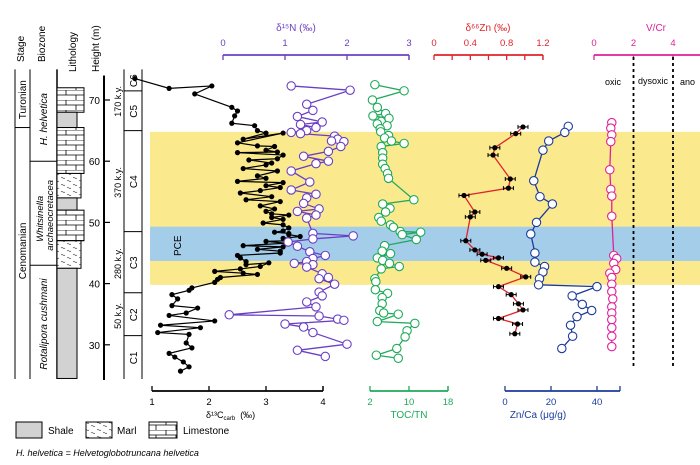  I want to click on duration-label: 370 k.y., so click(118, 182).